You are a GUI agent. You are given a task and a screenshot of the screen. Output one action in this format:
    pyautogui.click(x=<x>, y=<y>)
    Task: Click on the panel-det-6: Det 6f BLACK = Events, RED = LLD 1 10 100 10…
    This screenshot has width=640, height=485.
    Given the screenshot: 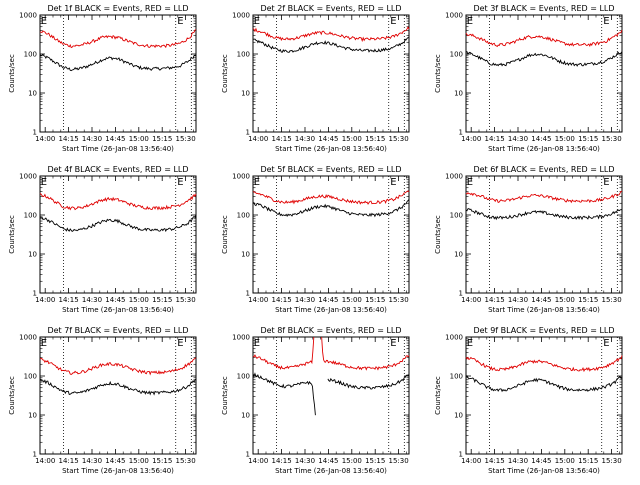 What is the action you would take?
    pyautogui.click(x=528, y=239)
    